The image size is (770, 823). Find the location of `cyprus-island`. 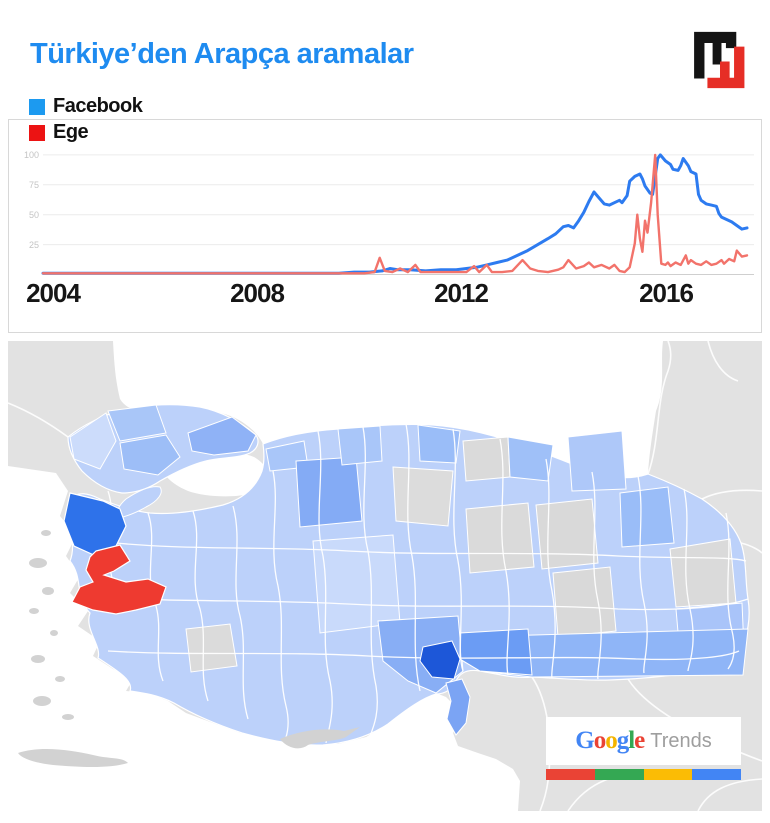

cyprus-island is located at coordinates (320, 738).